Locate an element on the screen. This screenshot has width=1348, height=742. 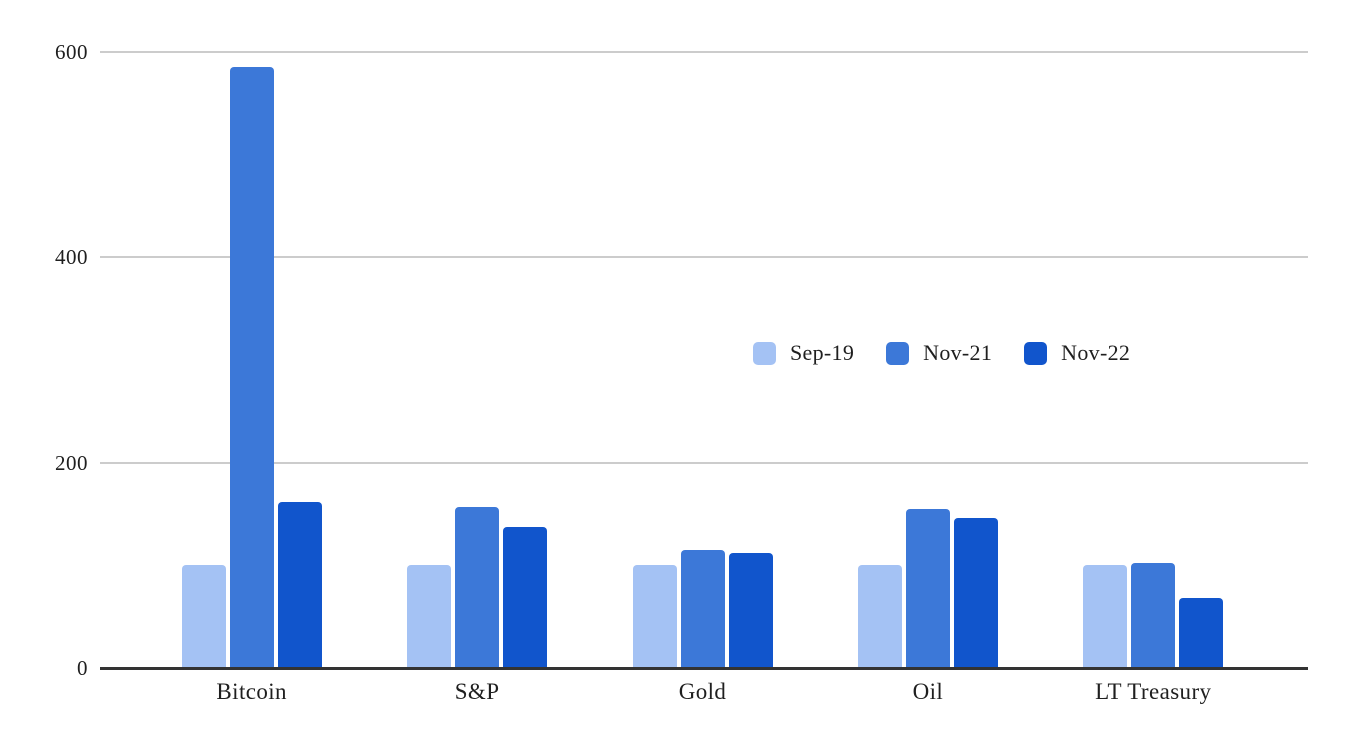
y-tick-label-200: 200 is located at coordinates (71, 462).